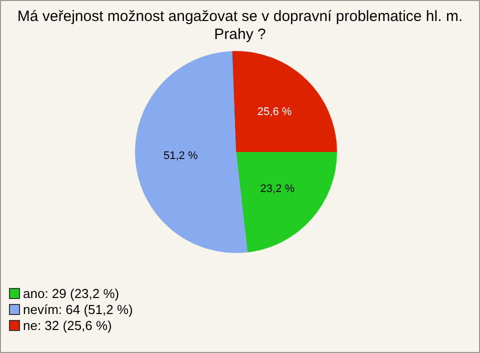 This screenshot has width=480, height=353. Describe the element at coordinates (274, 112) in the screenshot. I see `data-label: 25,6 %` at that location.